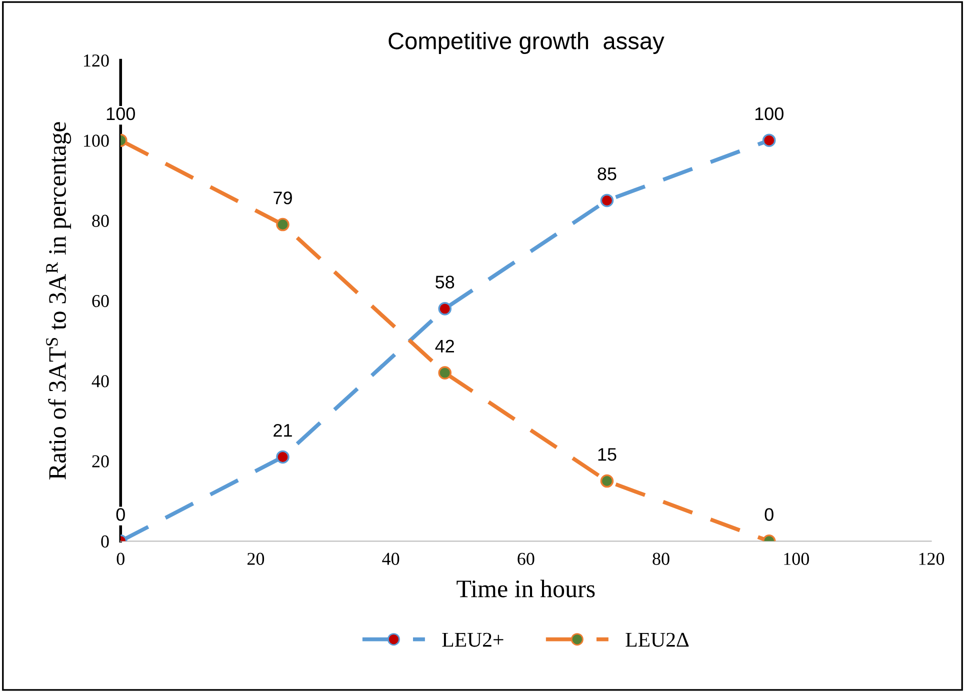 The width and height of the screenshot is (965, 692). I want to click on data-label: 58, so click(445, 282).